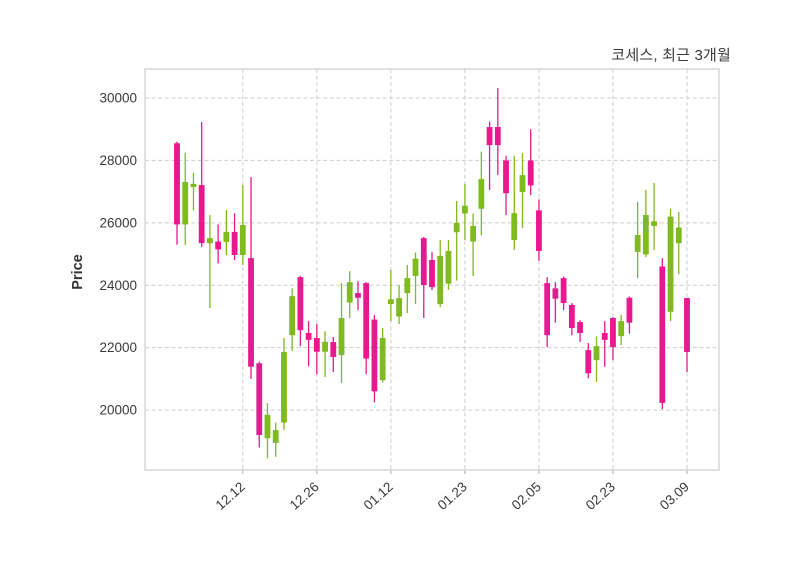 This screenshot has width=800, height=575. I want to click on y-tick-label: 30000, so click(118, 98).